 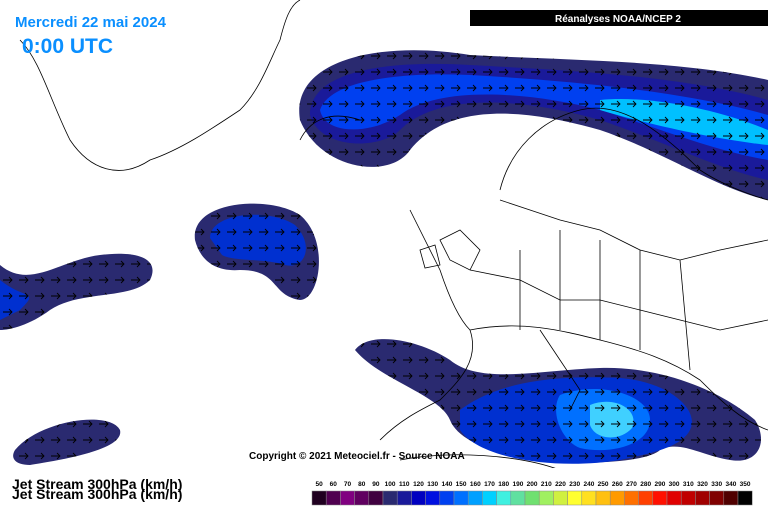 I want to click on scale-label: 120, so click(x=418, y=484).